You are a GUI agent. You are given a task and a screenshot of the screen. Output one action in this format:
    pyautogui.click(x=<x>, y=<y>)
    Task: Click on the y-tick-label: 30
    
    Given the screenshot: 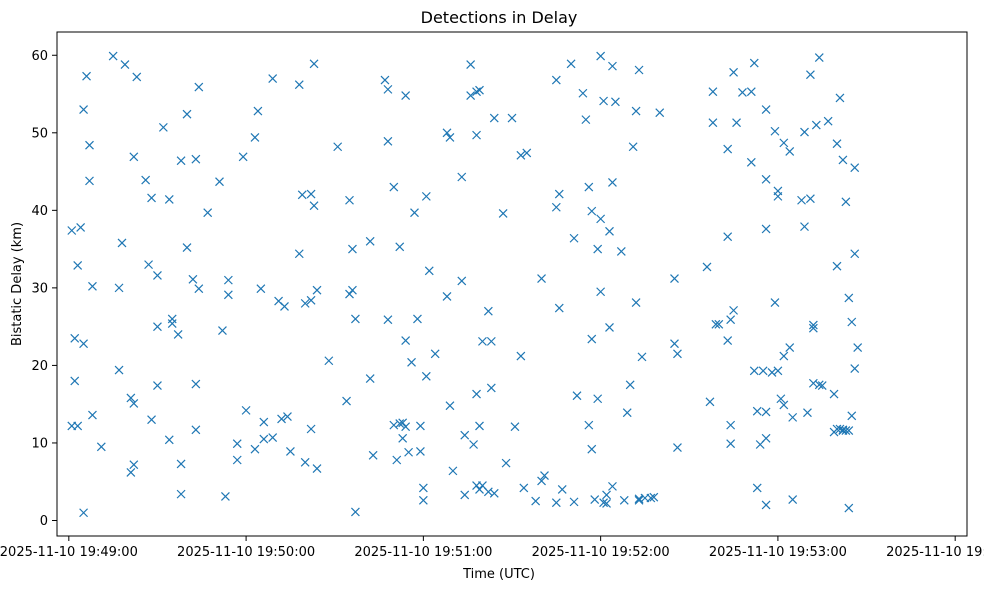 What is the action you would take?
    pyautogui.click(x=39, y=288)
    